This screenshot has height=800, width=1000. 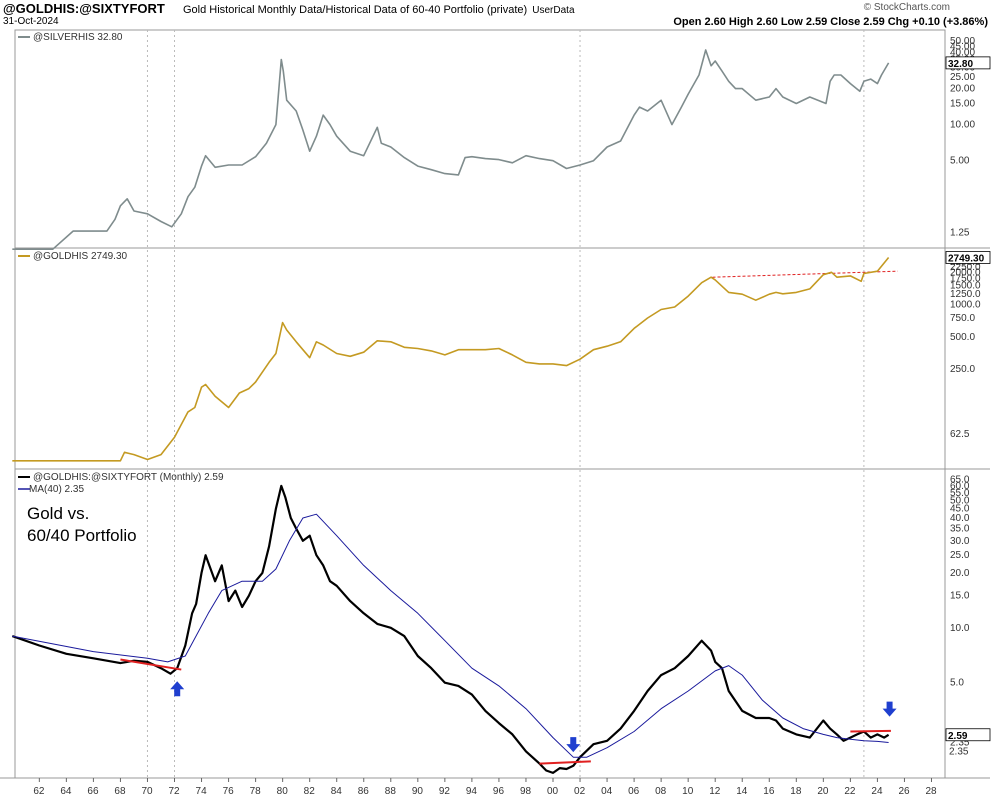 I want to click on y-tick-label-ratio: 5.0, so click(x=957, y=683).